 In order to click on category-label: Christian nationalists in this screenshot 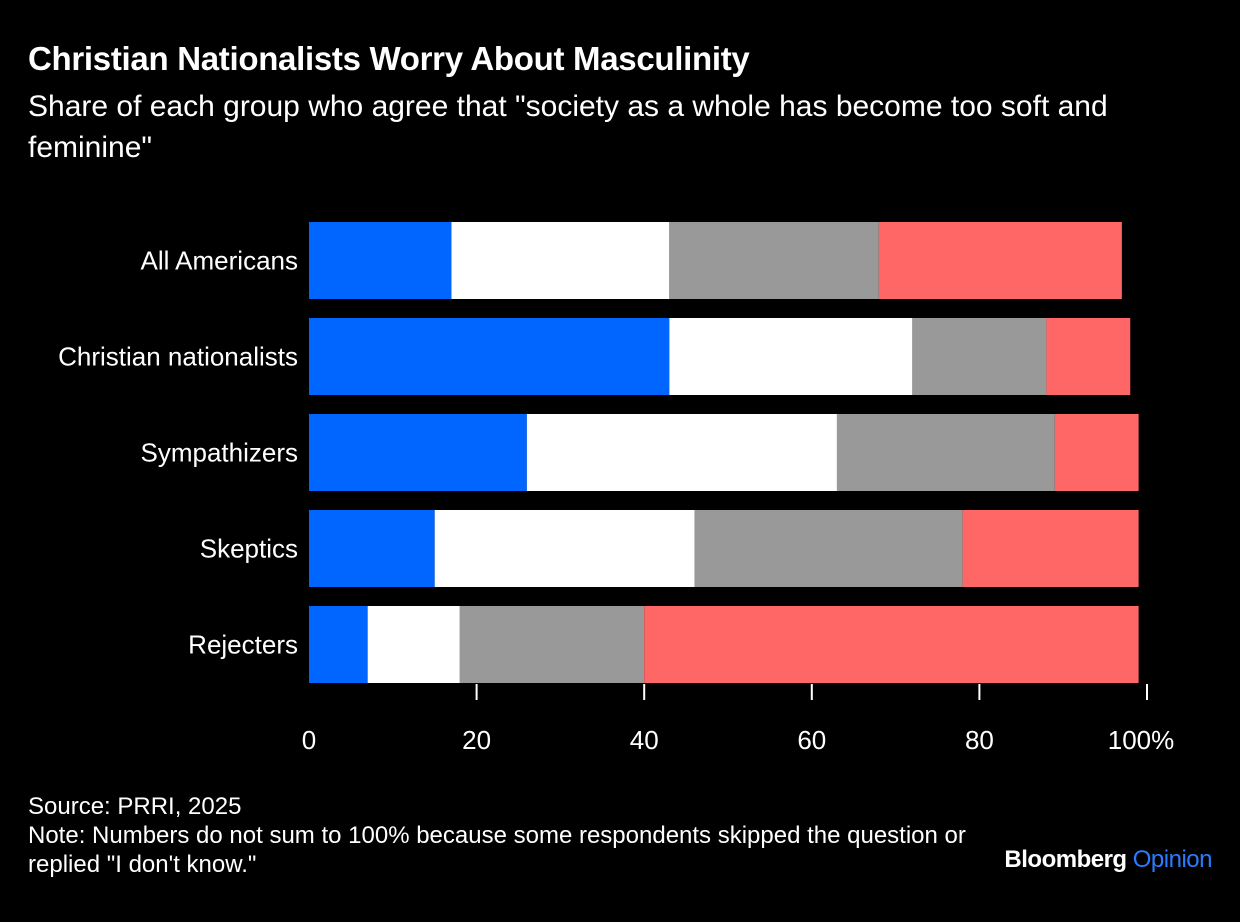, I will do `click(178, 357)`.